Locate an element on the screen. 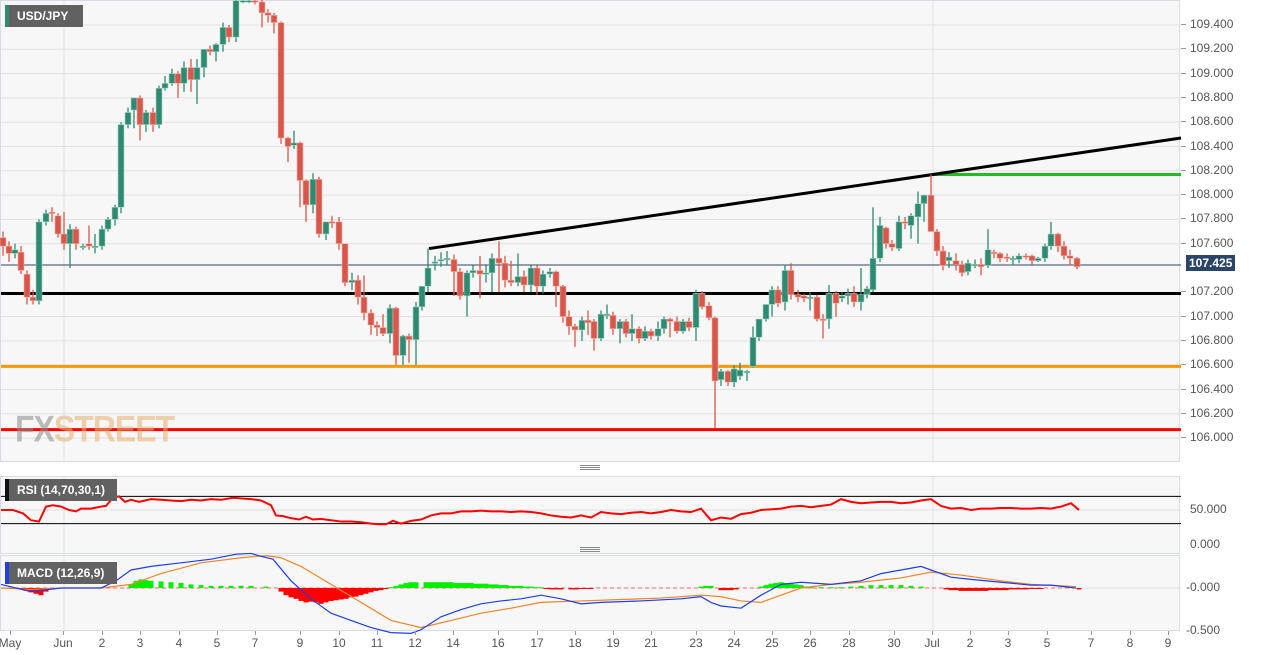 Image resolution: width=1269 pixels, height=655 pixels. rsi-line is located at coordinates (540, 510).